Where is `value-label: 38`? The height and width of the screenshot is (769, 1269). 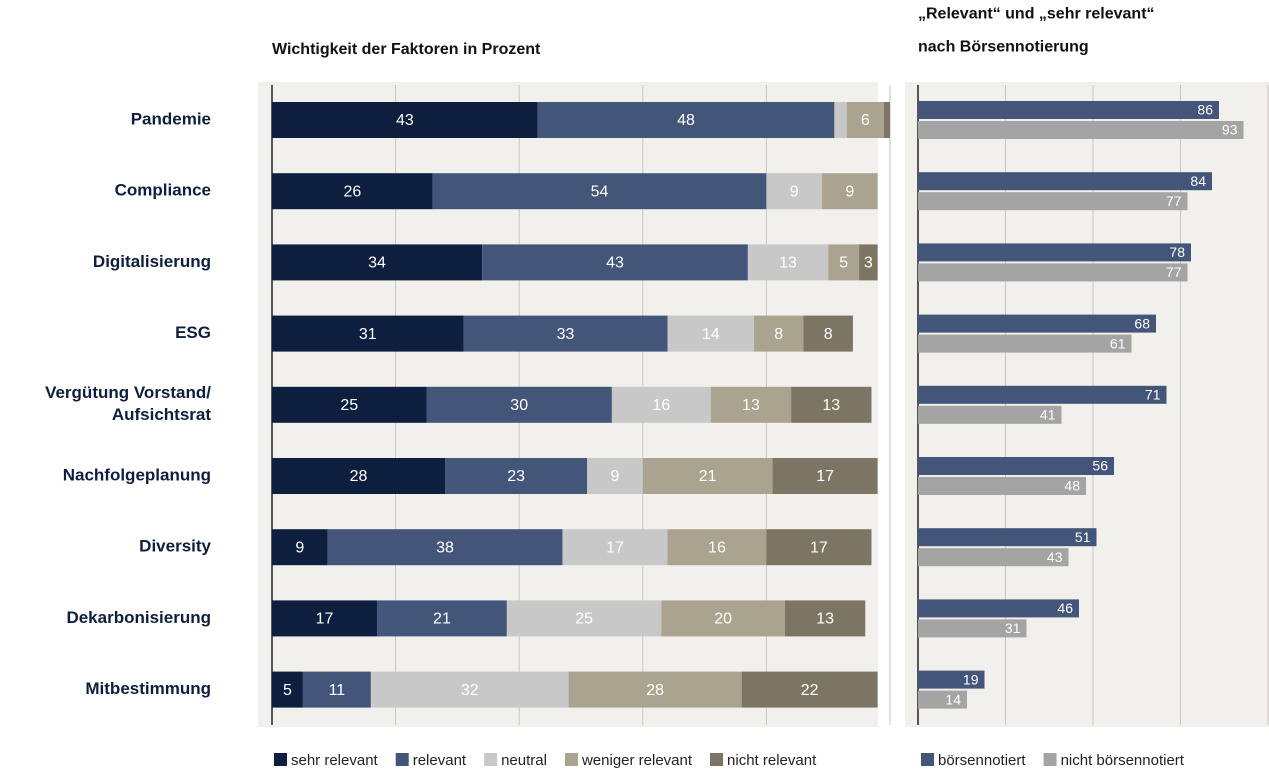 value-label: 38 is located at coordinates (445, 547).